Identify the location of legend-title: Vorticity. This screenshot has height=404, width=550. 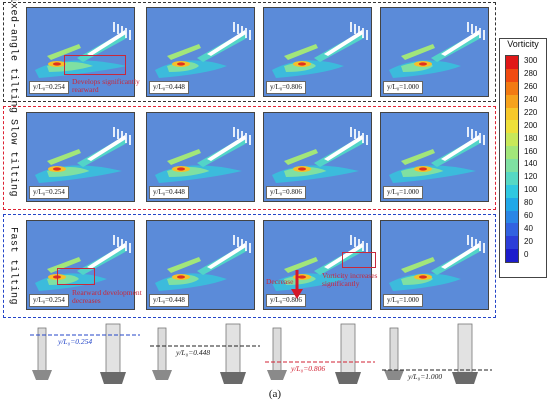
(523, 44).